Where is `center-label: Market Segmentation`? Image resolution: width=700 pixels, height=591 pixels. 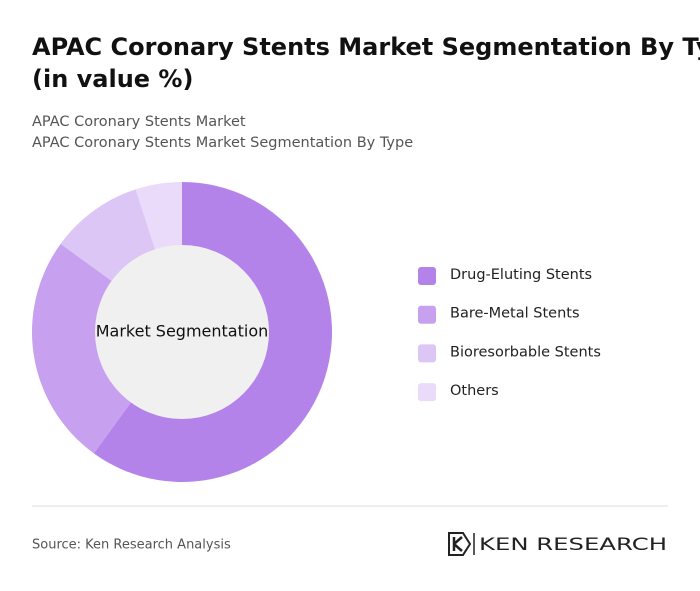 center-label: Market Segmentation is located at coordinates (182, 331).